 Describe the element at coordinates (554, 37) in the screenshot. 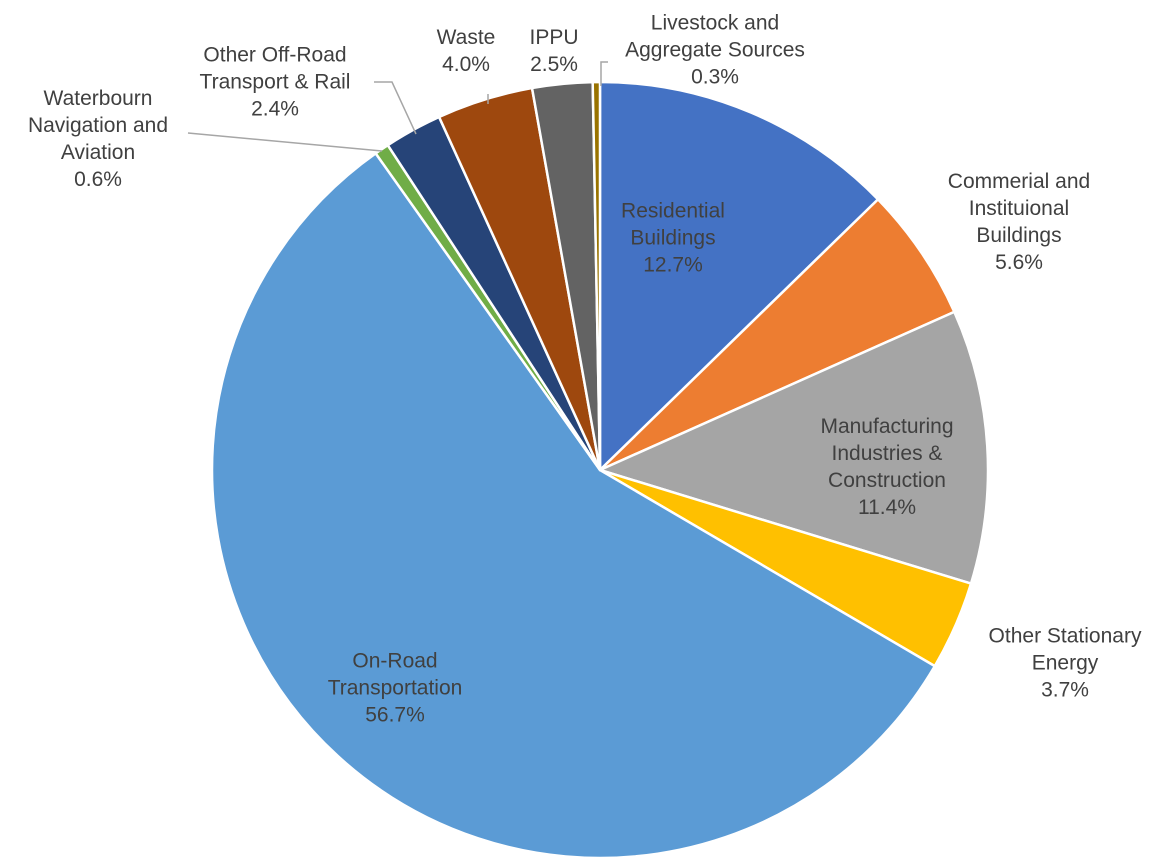

I see `category-label: IPPU` at that location.